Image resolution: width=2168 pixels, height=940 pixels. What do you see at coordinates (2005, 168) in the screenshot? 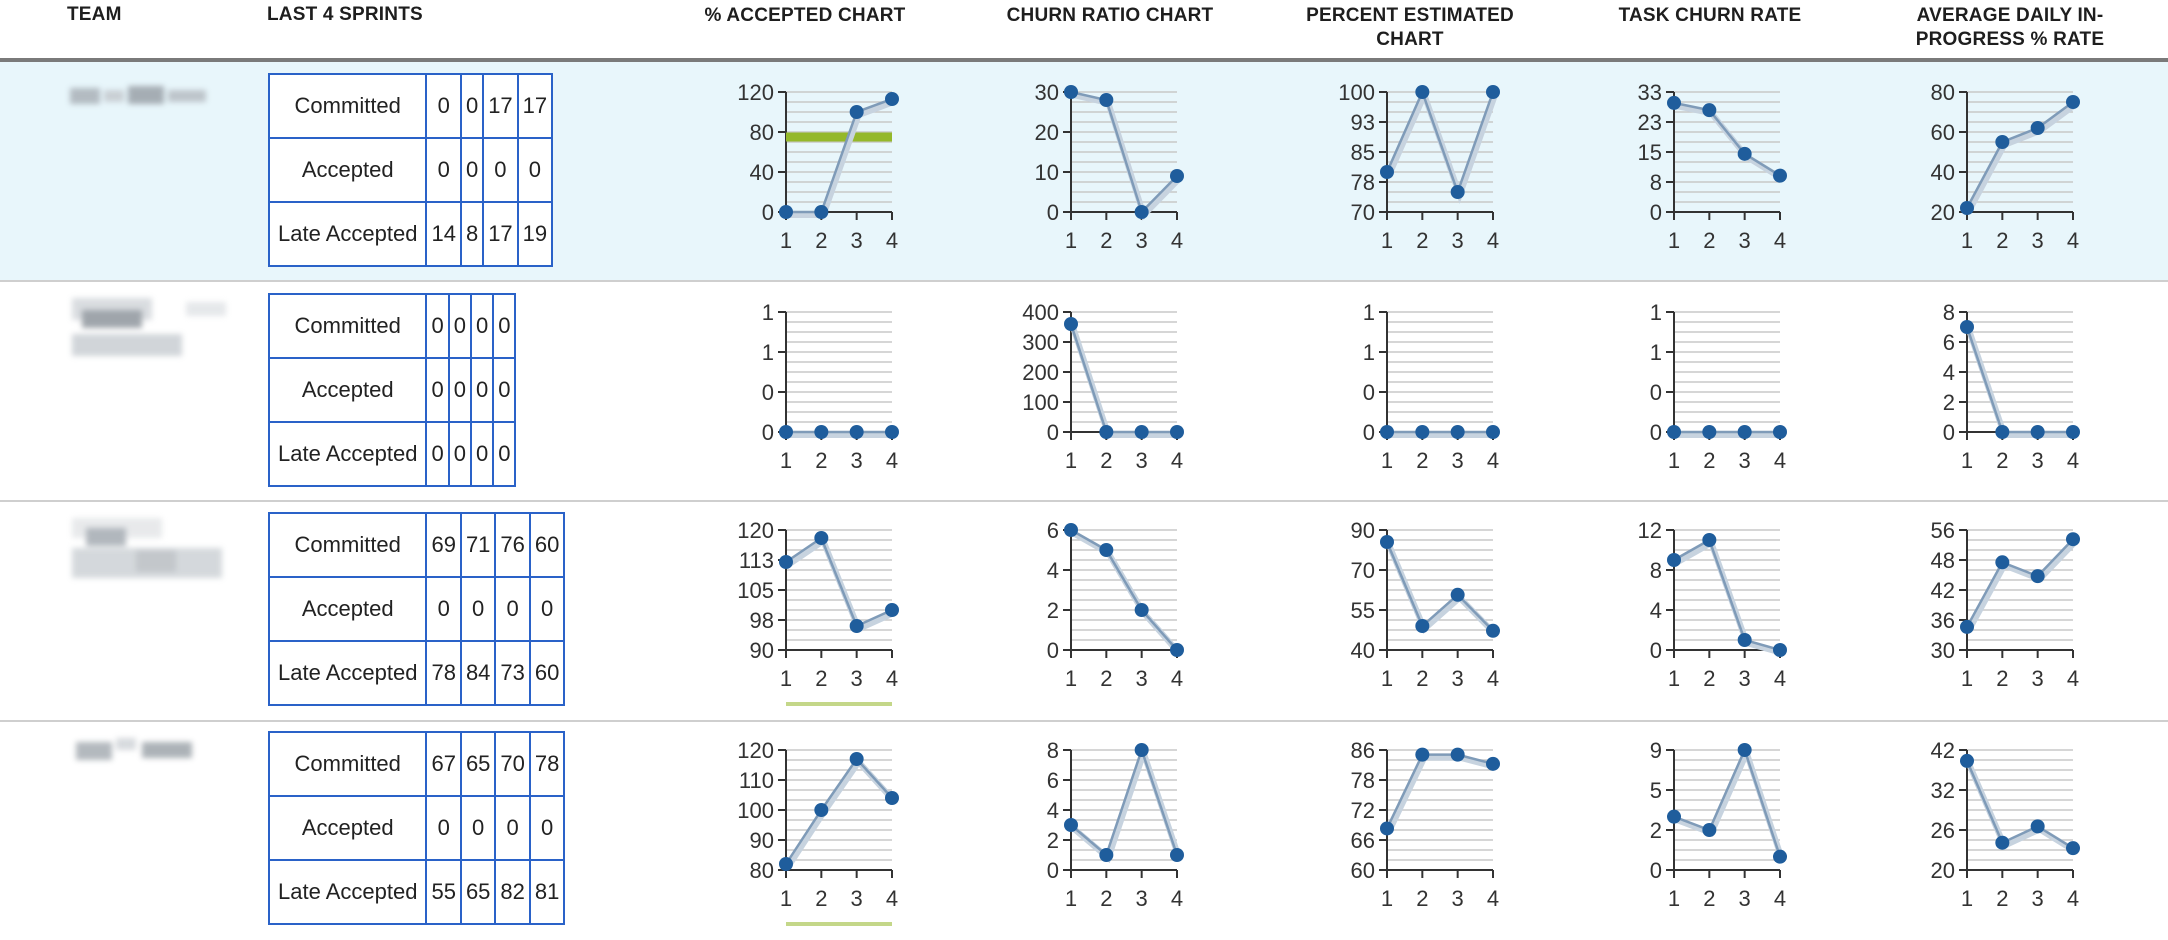
I see `chart-daily-row-1: 80 60 40 201 2 3 4` at bounding box center [2005, 168].